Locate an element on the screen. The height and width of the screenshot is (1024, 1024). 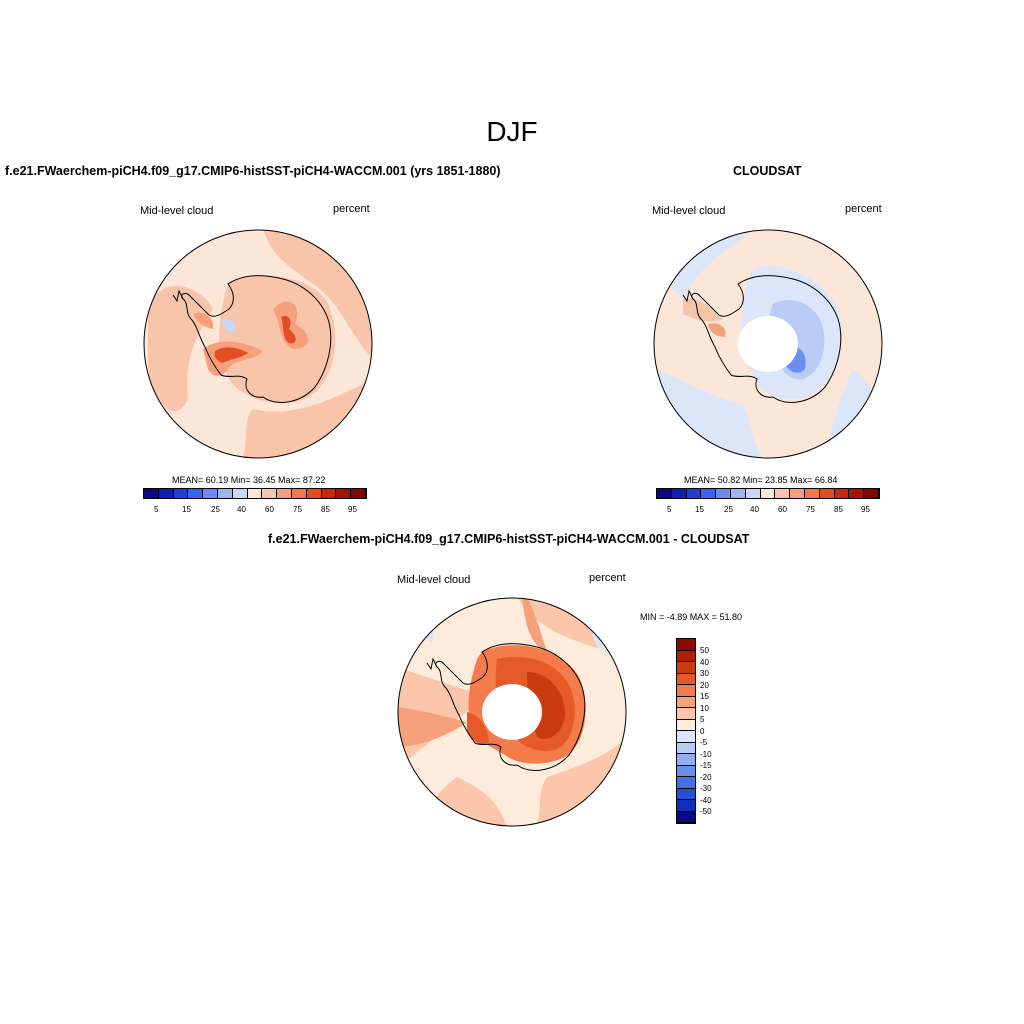
panel-model-map is located at coordinates (258, 344).